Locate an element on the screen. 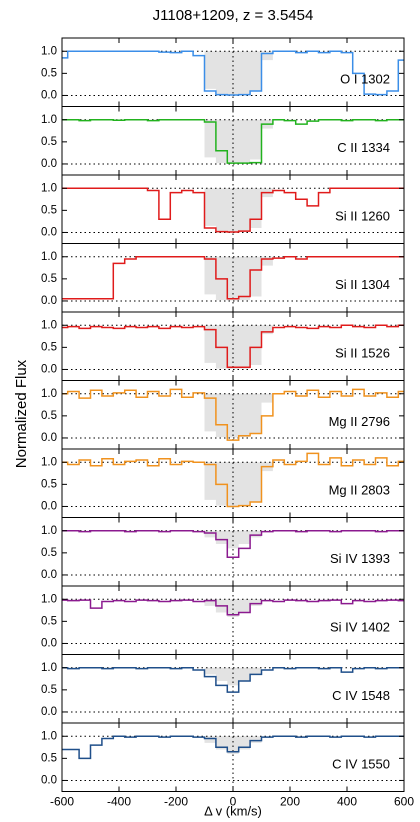 This screenshot has width=420, height=822. panel-label: Si II 1526 is located at coordinates (362, 352).